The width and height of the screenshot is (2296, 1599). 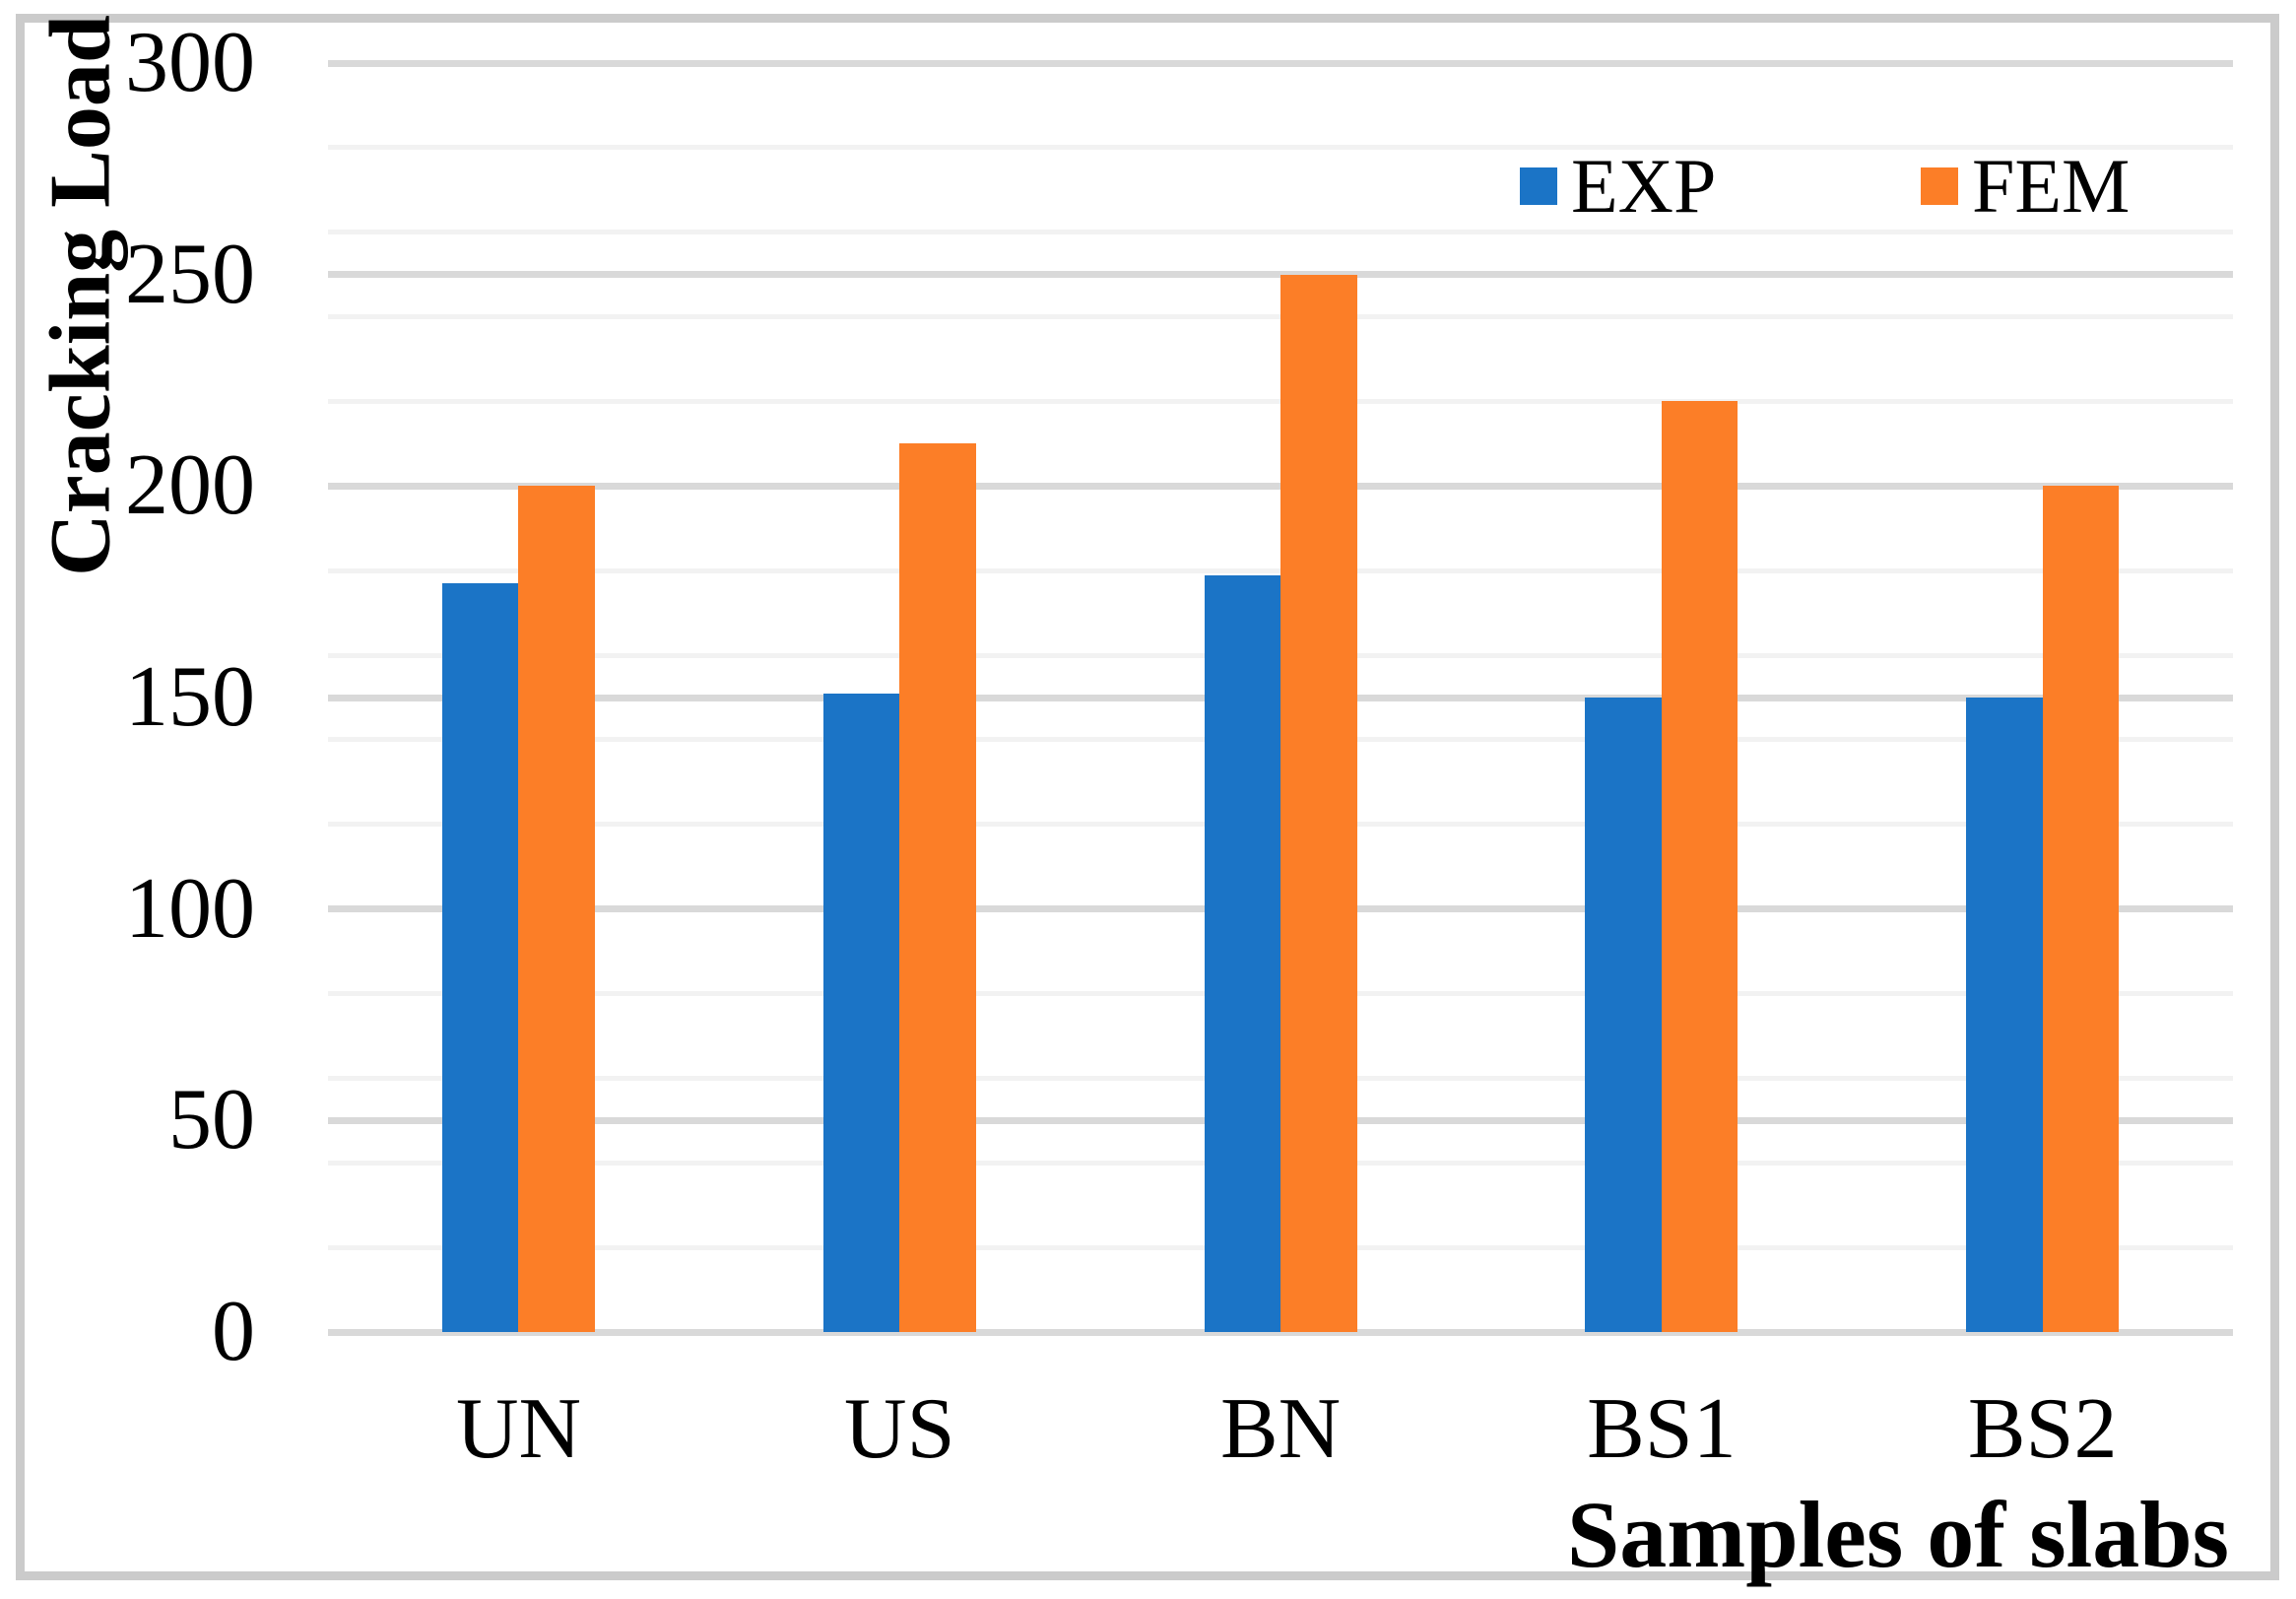 What do you see at coordinates (2051, 186) in the screenshot?
I see `legend-label-fem: FEM` at bounding box center [2051, 186].